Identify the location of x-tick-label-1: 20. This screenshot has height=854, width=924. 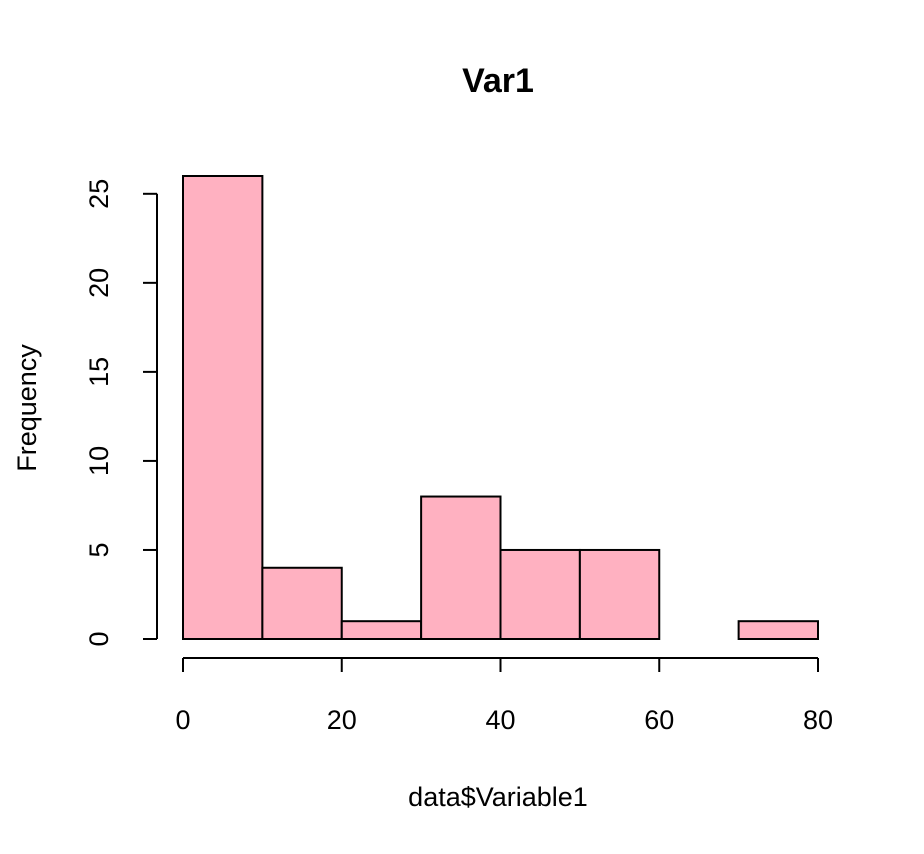
(342, 720).